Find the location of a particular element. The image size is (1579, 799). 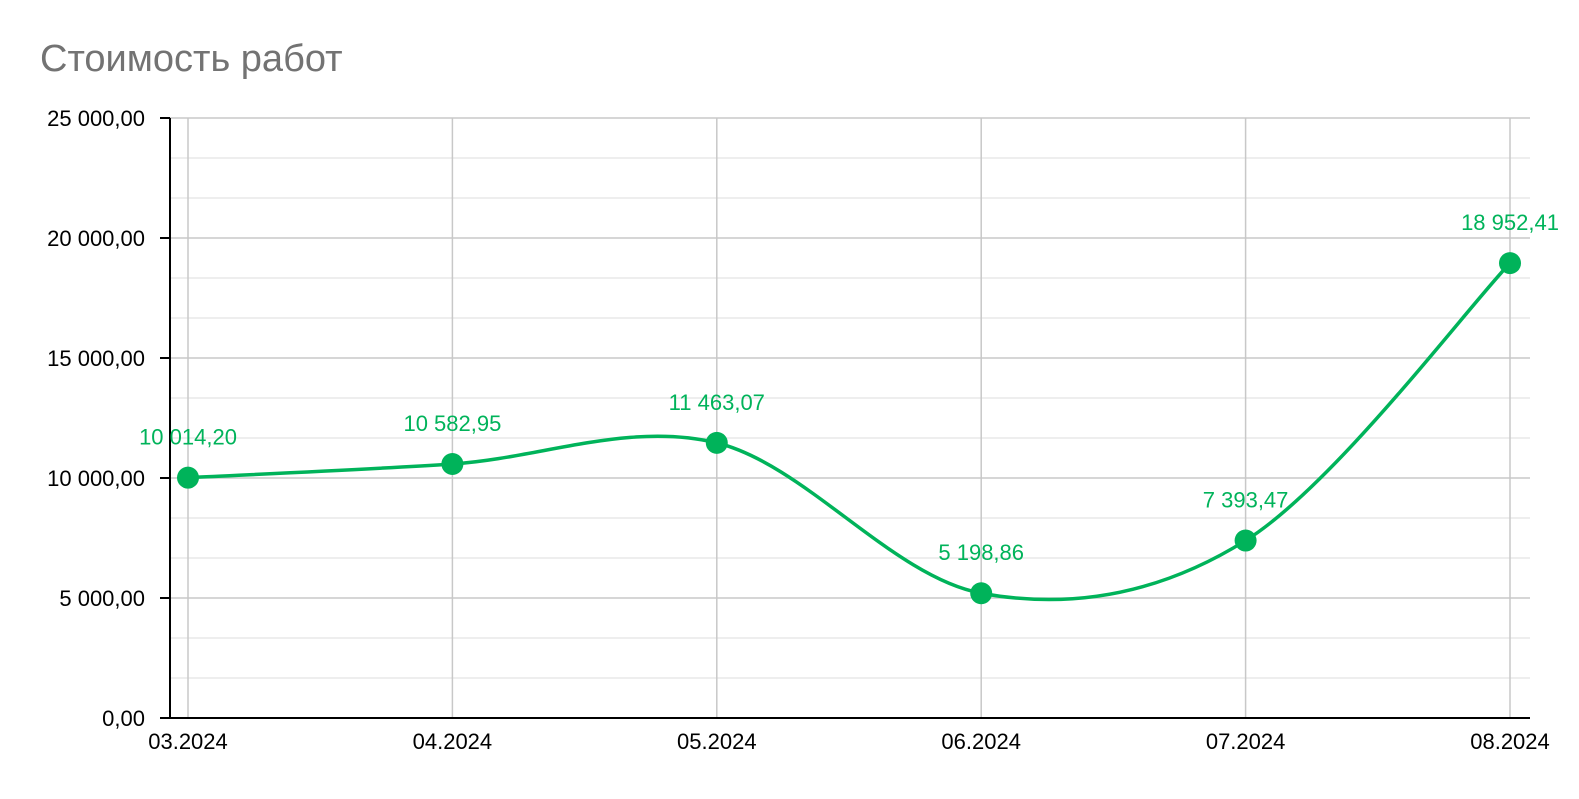

x-tick-label: 03.2024 is located at coordinates (188, 741).